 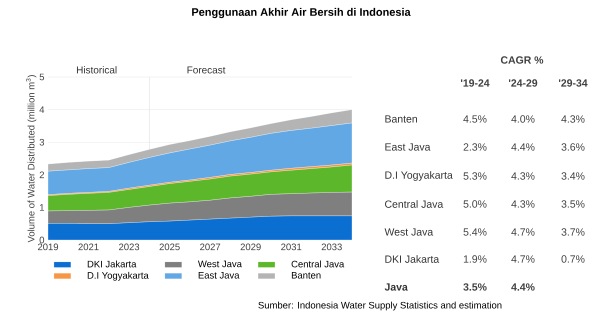 What do you see at coordinates (118, 276) in the screenshot?
I see `legend-label: D.I Yogyakarta` at bounding box center [118, 276].